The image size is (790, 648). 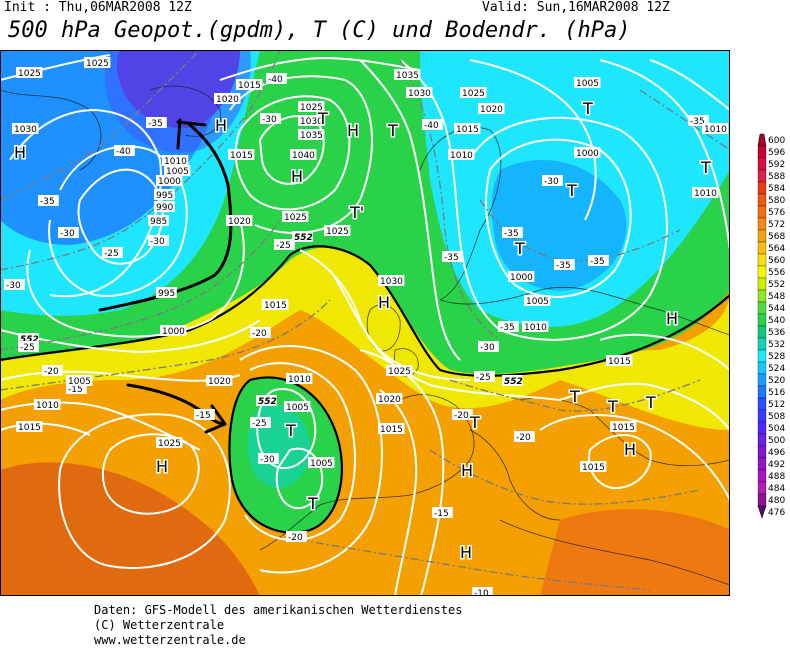 I want to click on pressure-label: 1035, so click(x=407, y=75).